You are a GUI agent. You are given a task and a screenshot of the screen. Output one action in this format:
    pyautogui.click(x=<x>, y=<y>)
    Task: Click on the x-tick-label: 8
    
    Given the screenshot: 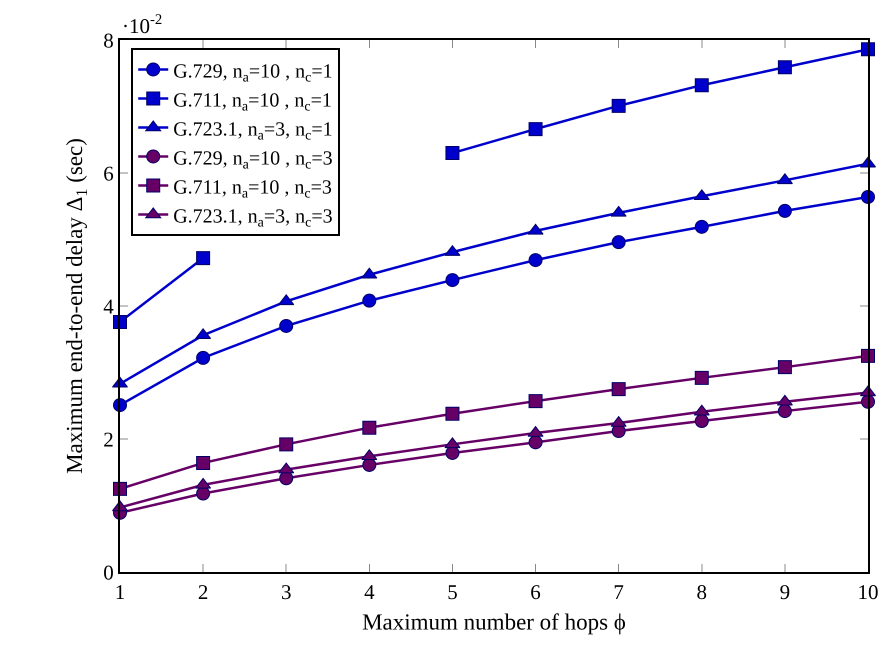 What is the action you would take?
    pyautogui.click(x=702, y=592)
    